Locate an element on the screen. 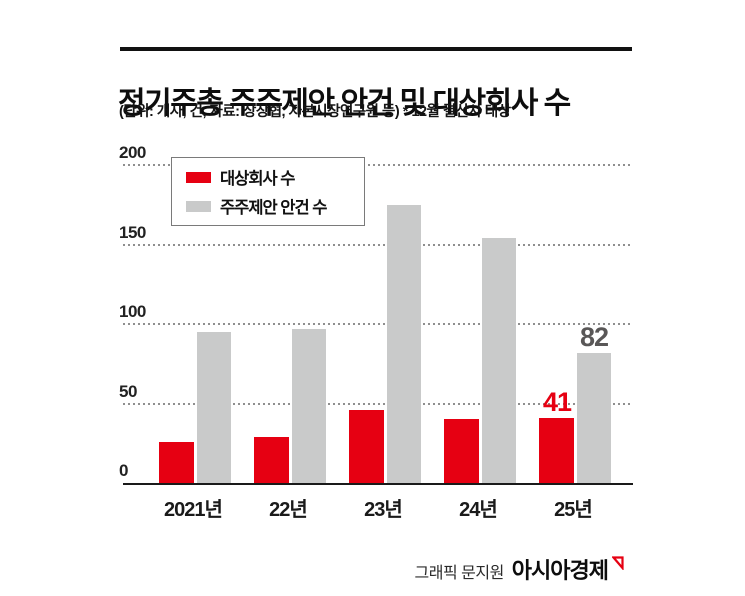 Image resolution: width=745 pixels, height=596 pixels. bar-gray-22년 is located at coordinates (309, 405).